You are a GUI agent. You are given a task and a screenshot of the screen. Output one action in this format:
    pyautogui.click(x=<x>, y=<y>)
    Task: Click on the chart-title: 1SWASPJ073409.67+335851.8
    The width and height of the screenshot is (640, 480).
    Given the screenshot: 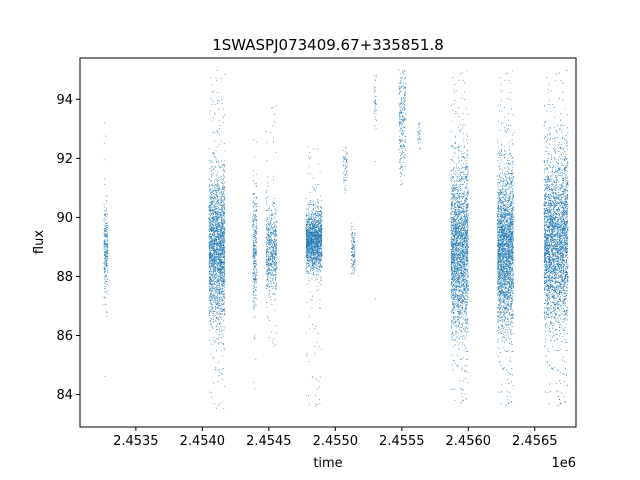 What is the action you would take?
    pyautogui.click(x=328, y=45)
    